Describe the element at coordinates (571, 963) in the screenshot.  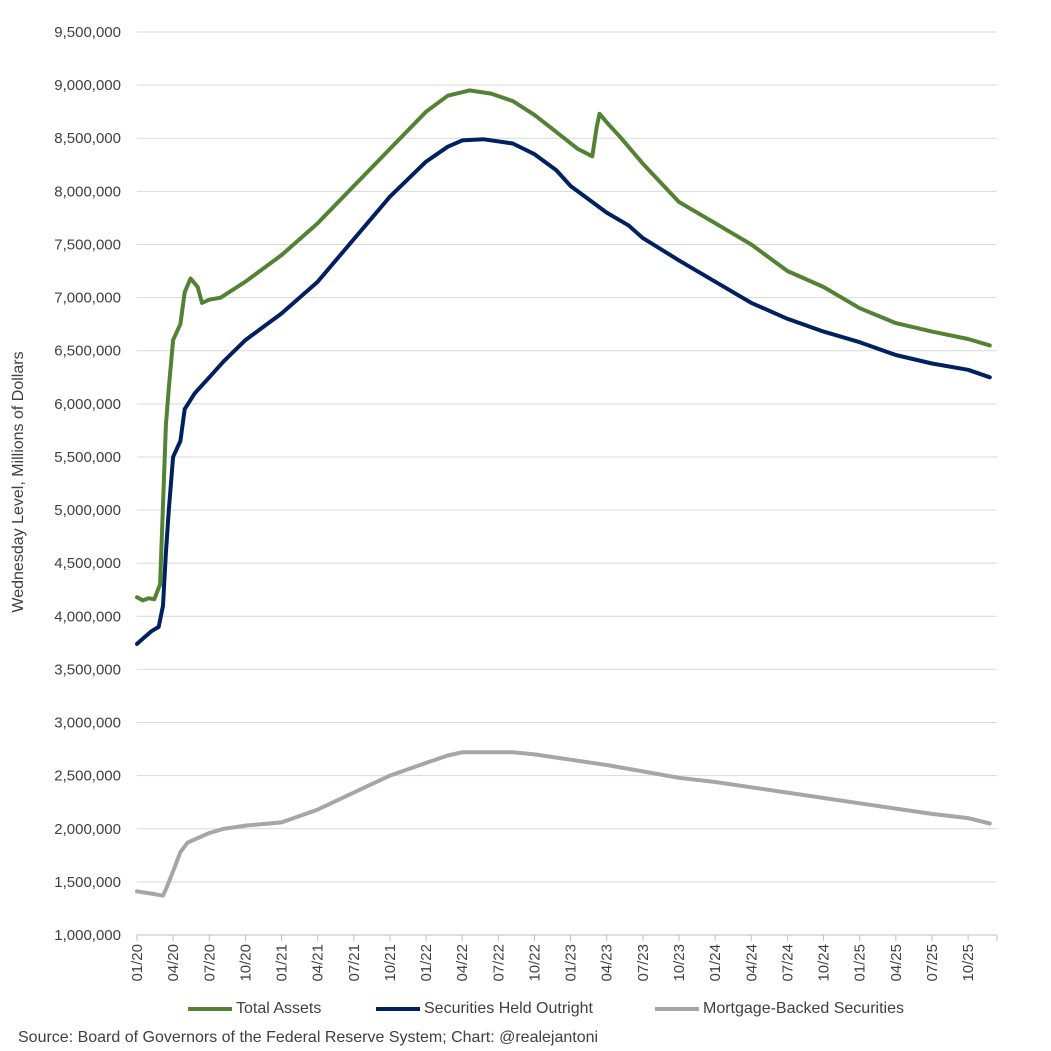
I see `x-tick-label: 01/23` at that location.